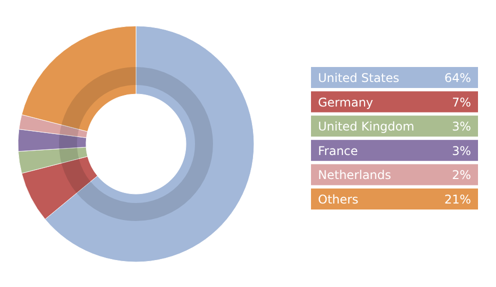 This screenshot has width=496, height=287. Describe the element at coordinates (366, 127) in the screenshot. I see `legend-label: United Kingdom` at that location.